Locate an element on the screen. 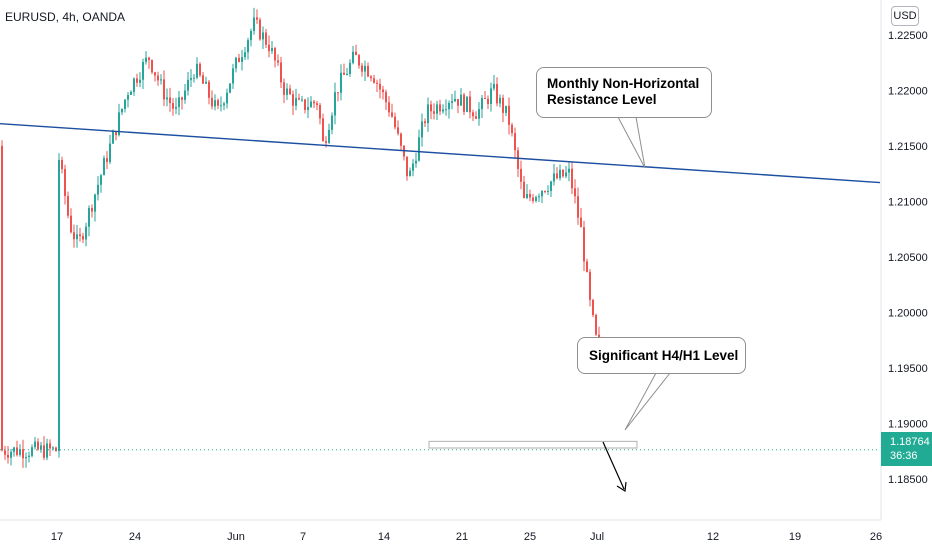 This screenshot has height=555, width=932. time-tick-label: Jun is located at coordinates (236, 537).